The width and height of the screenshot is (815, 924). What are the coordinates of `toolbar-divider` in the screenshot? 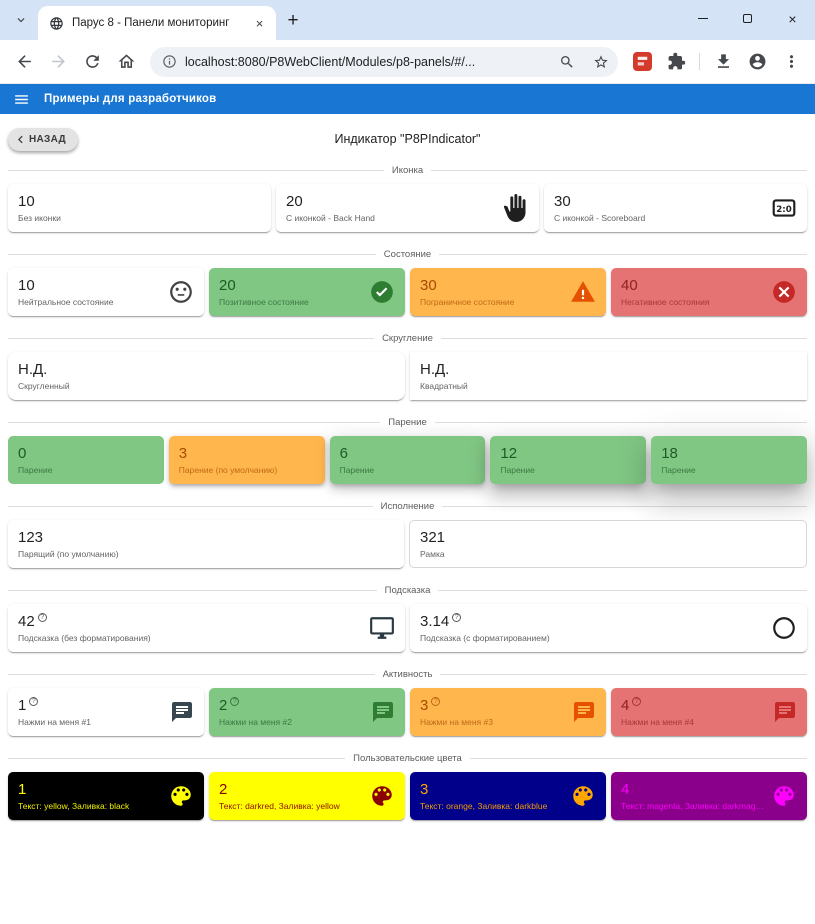 It's located at (699, 61).